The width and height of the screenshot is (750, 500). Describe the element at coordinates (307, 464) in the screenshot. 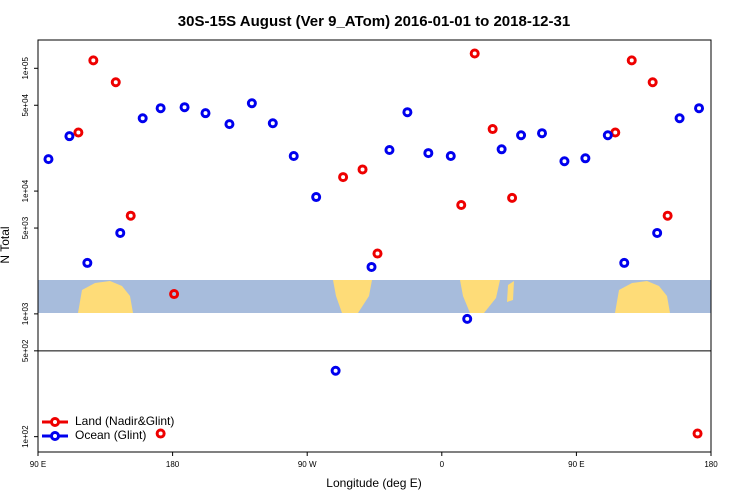

I see `x-tick-label: 90 W` at that location.